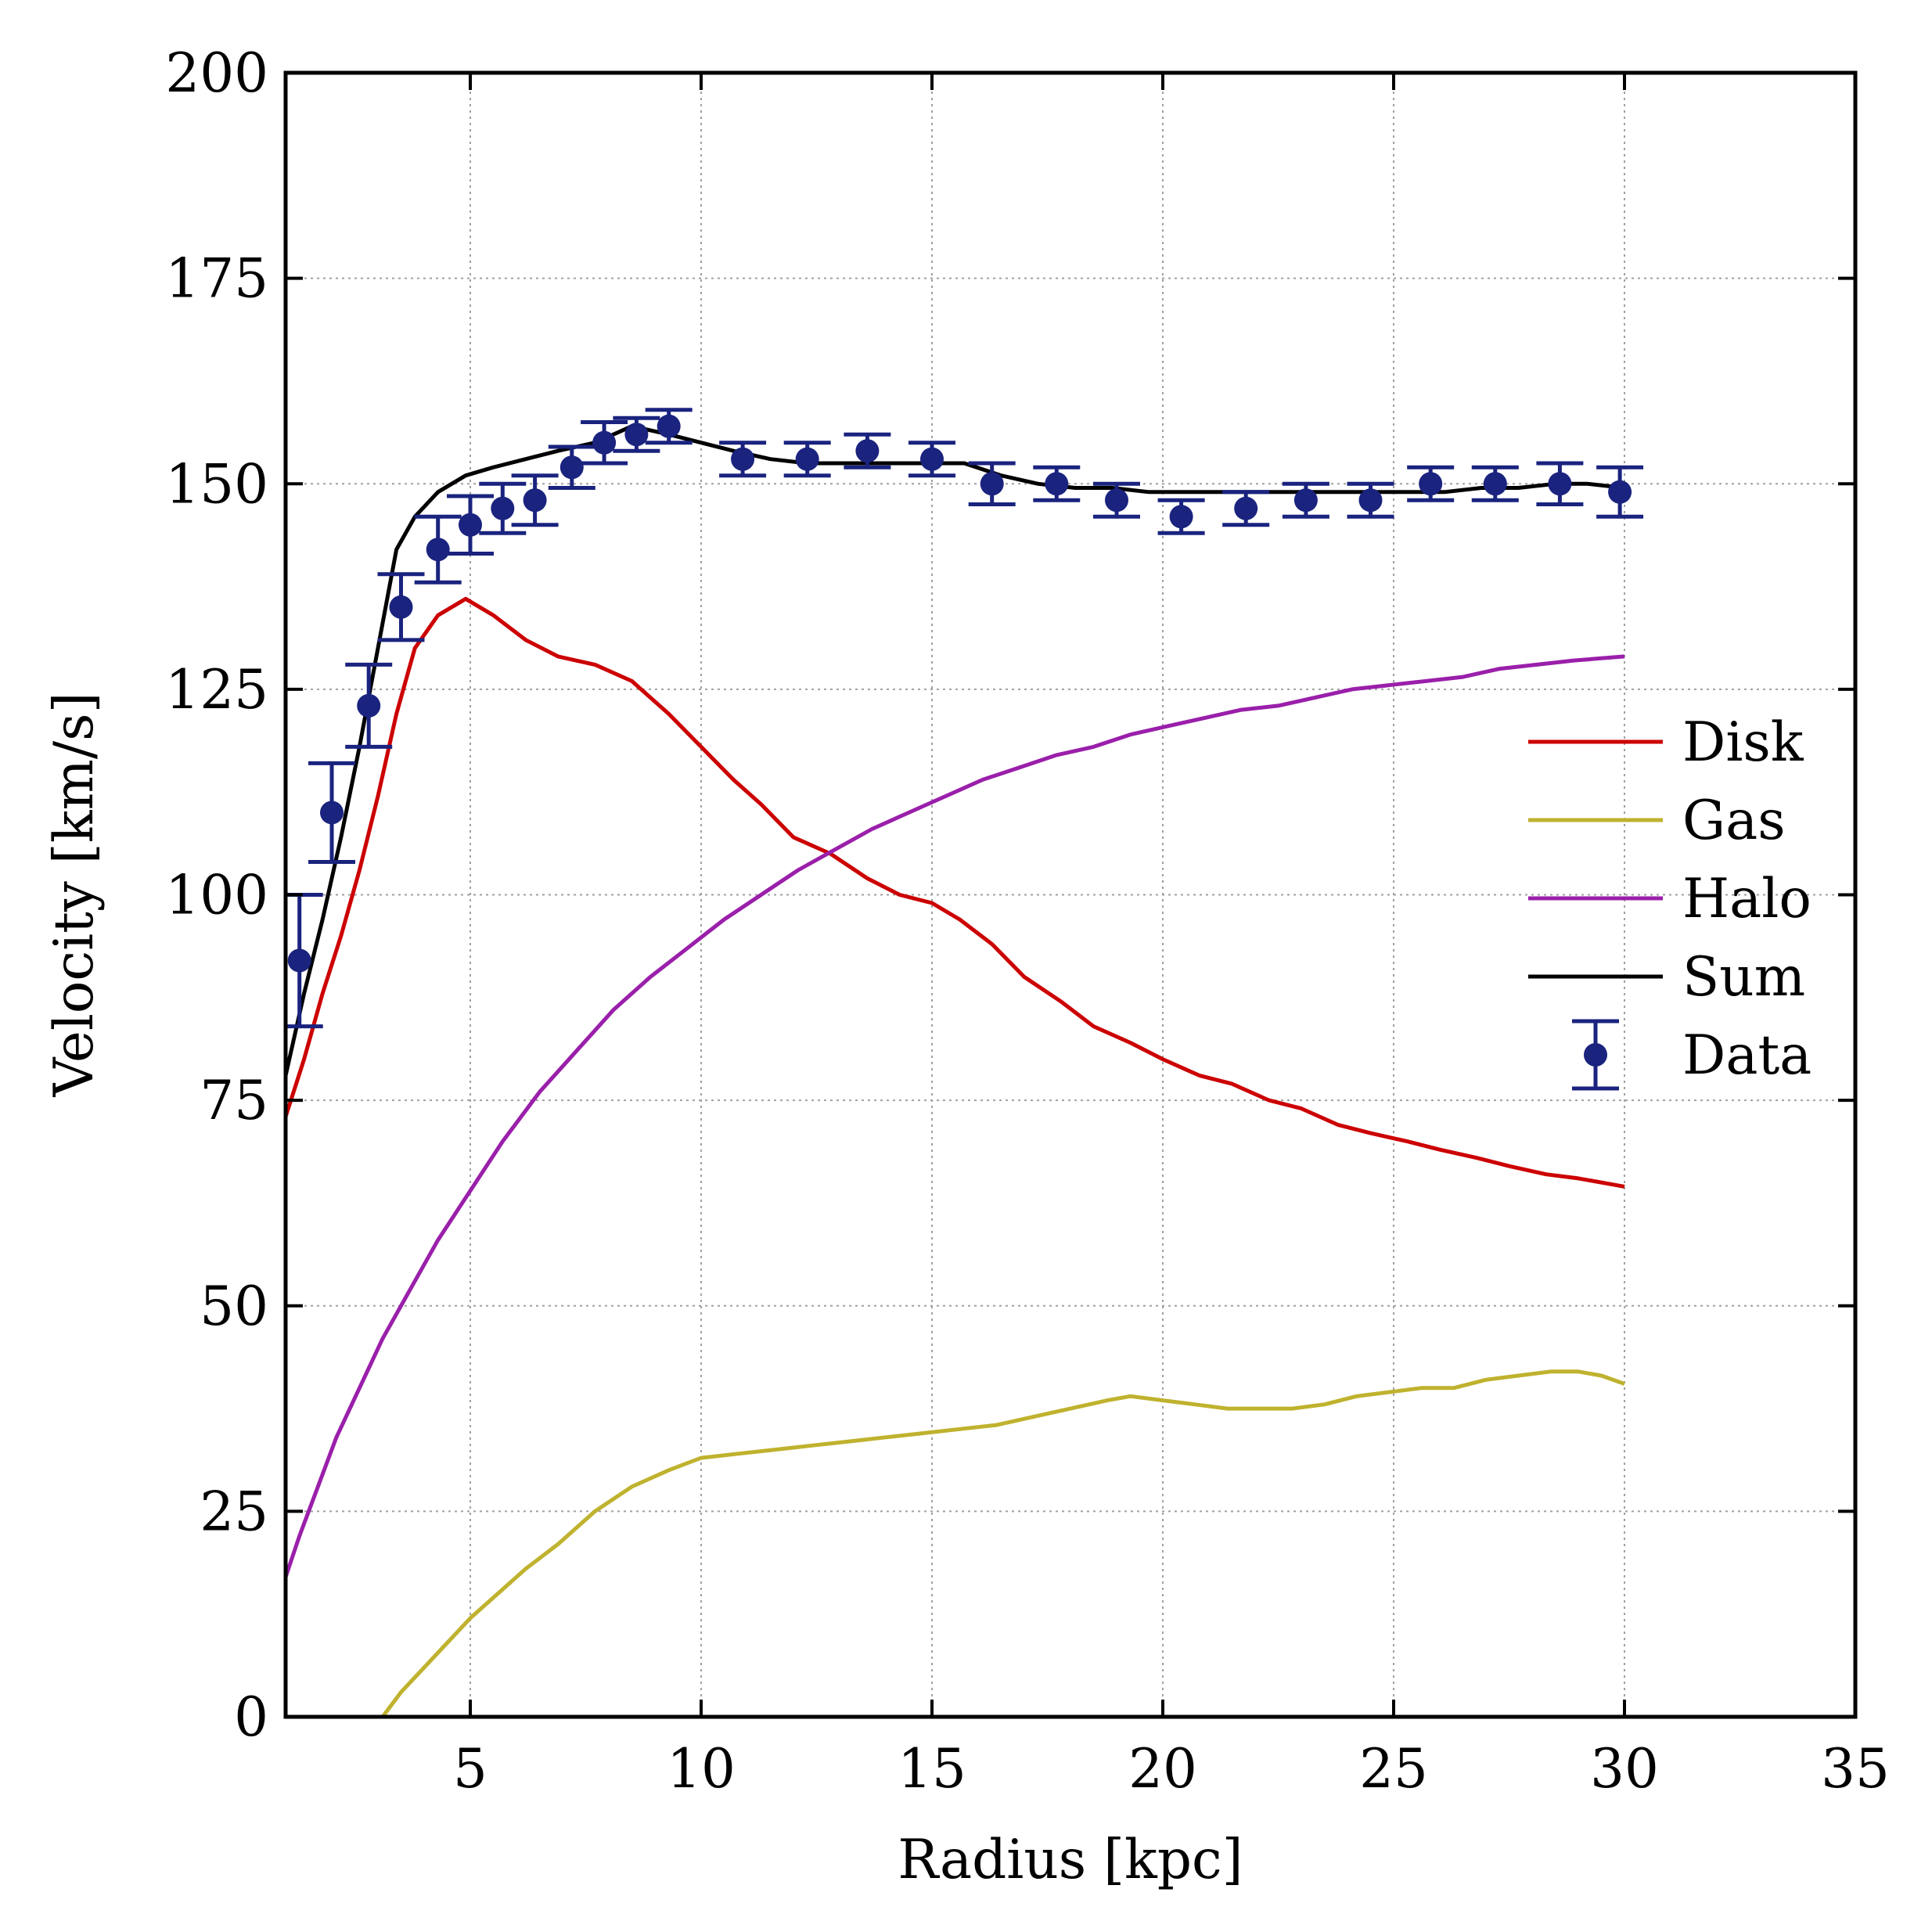 The height and width of the screenshot is (1932, 1932). I want to click on y-tick-label: 125, so click(217, 690).